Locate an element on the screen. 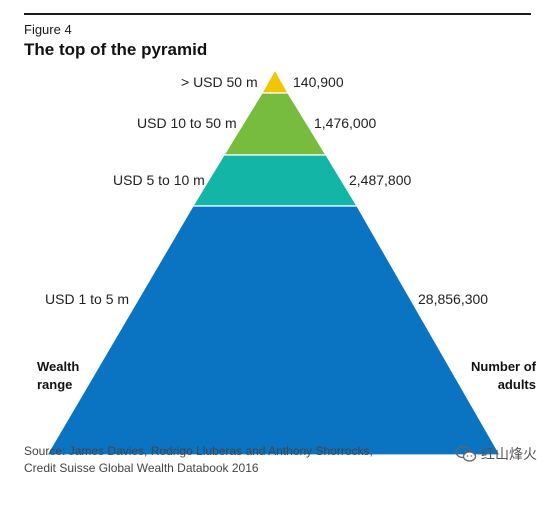  pyramid-tier-10-to-50m is located at coordinates (275, 124).